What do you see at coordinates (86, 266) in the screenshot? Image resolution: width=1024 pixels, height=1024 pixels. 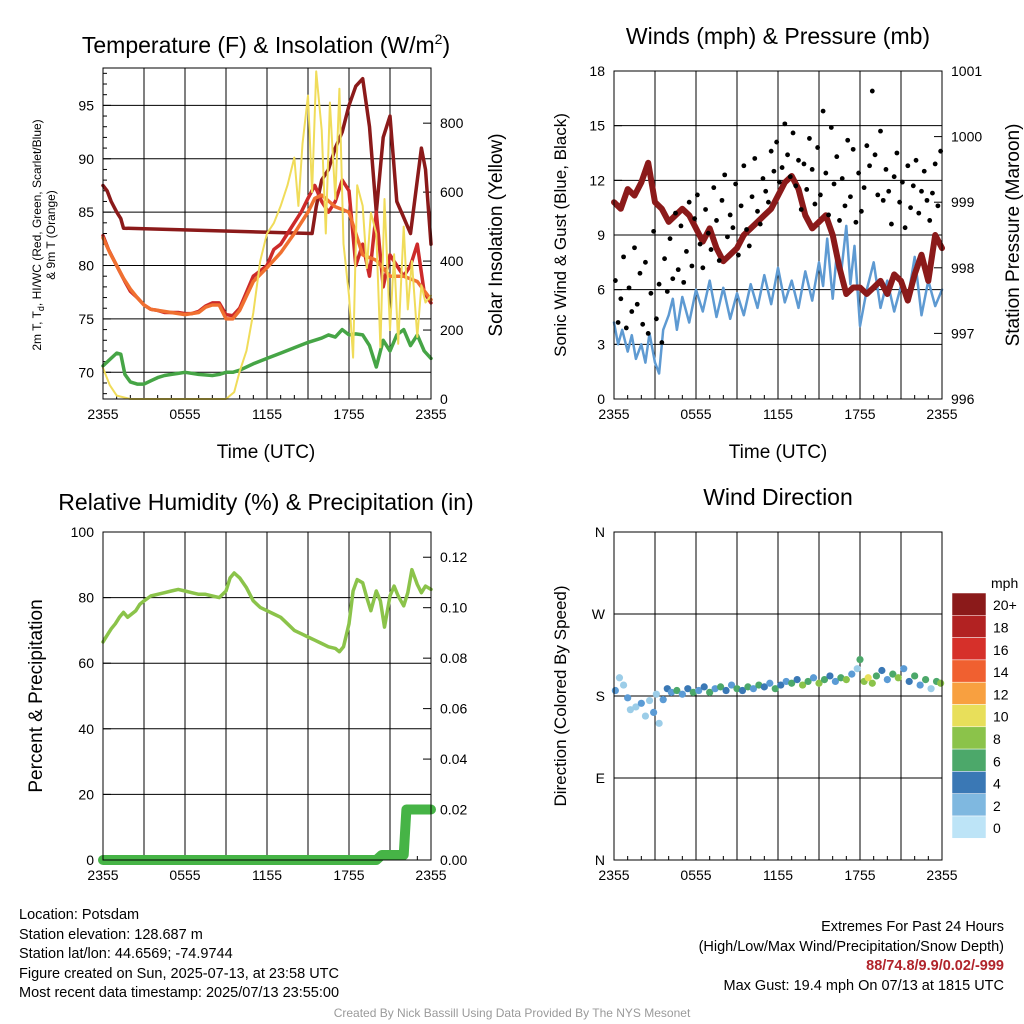 I see `y-tick-label: 80` at bounding box center [86, 266].